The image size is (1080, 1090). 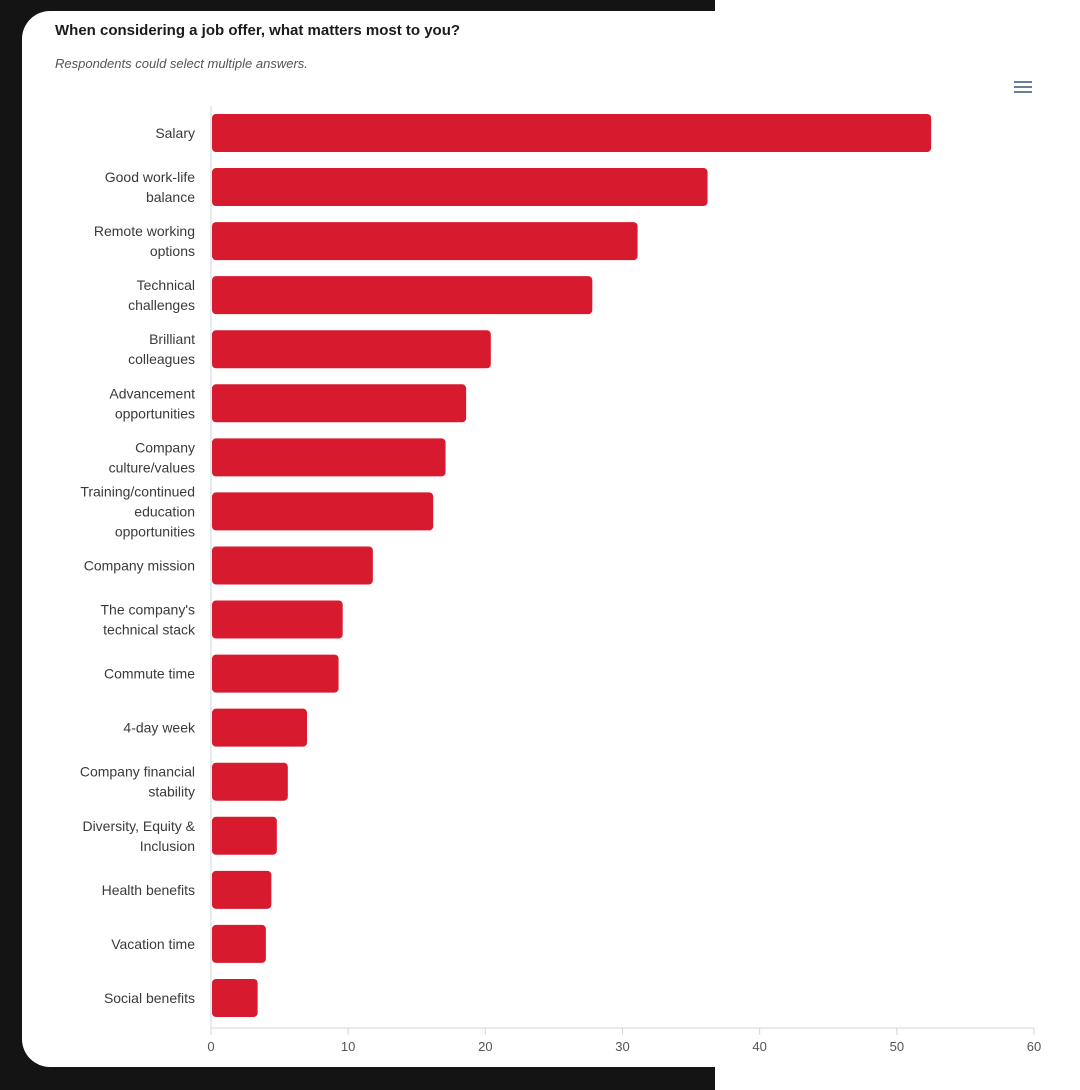 I want to click on category-label-7: Training/continued education opportunities, so click(x=137, y=511).